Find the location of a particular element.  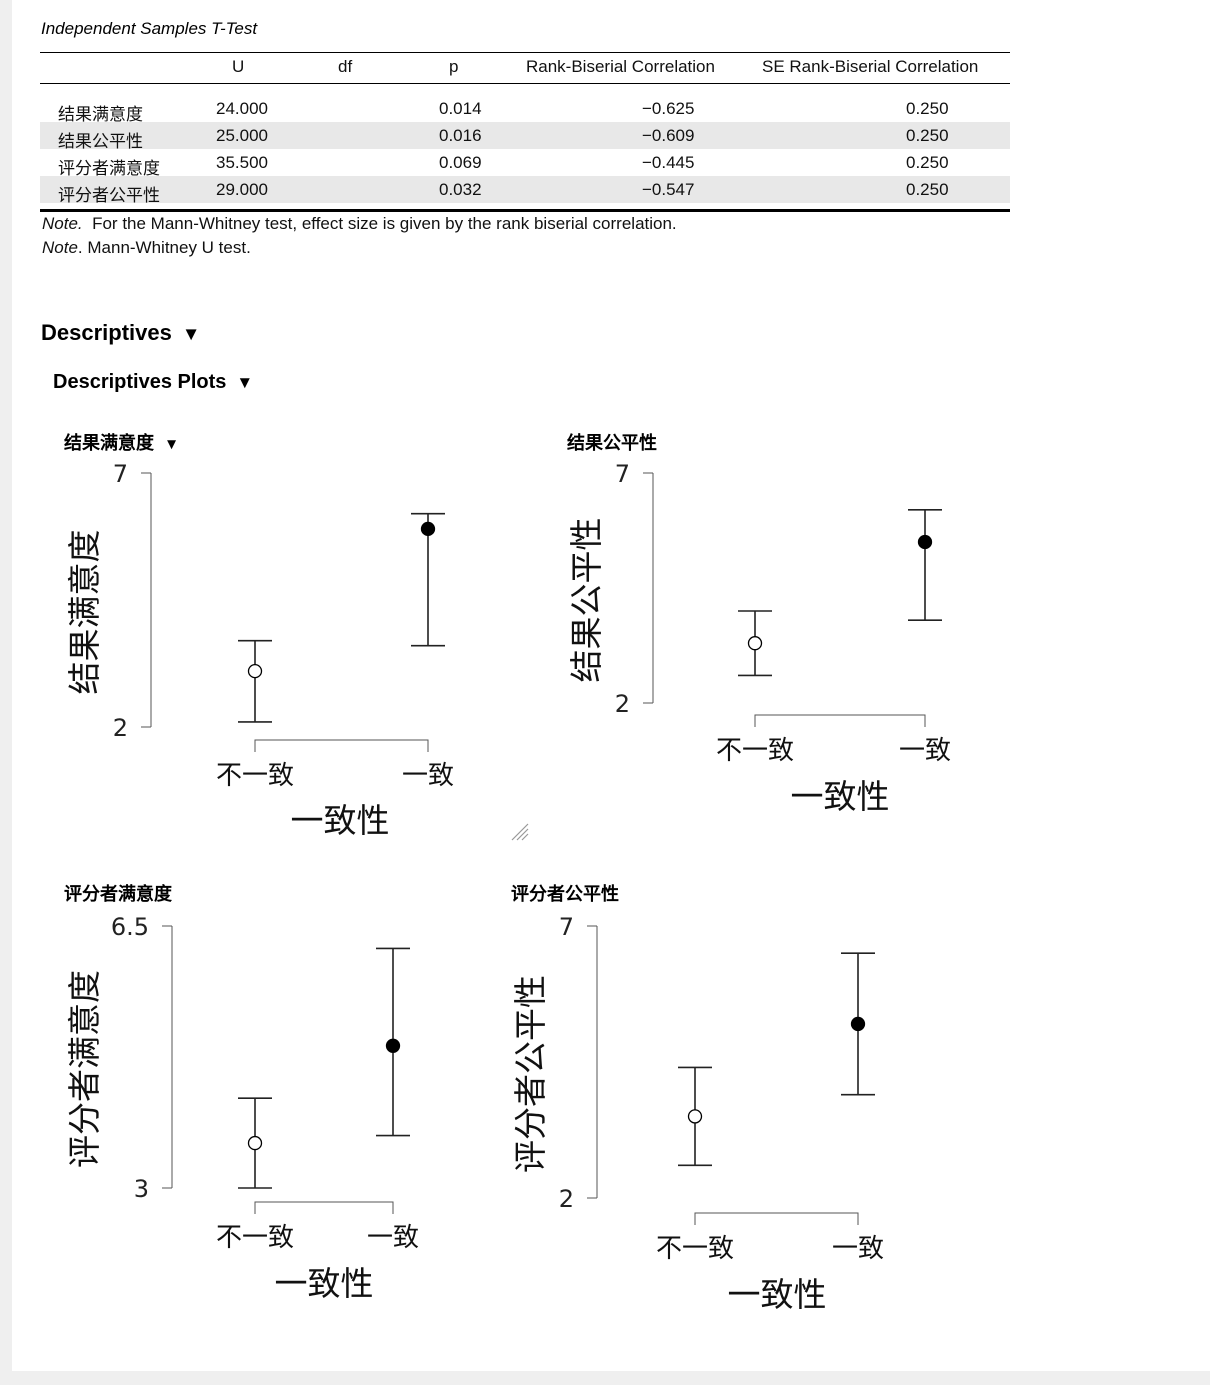

descriptives-heading: Descriptives ▼ is located at coordinates (120, 333).